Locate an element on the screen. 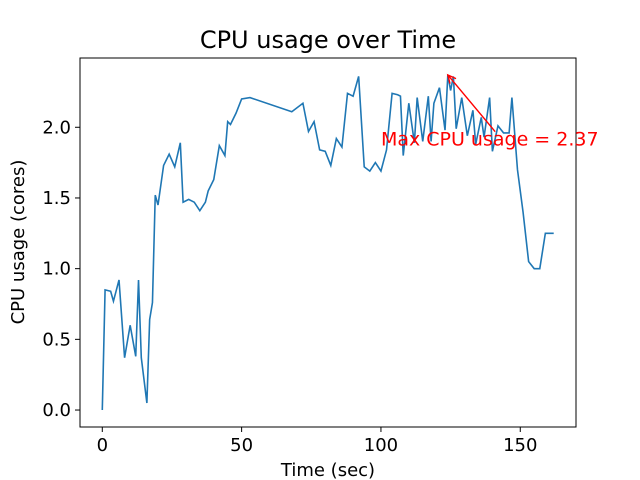  y-tick-label: 1.5 is located at coordinates (56, 198).